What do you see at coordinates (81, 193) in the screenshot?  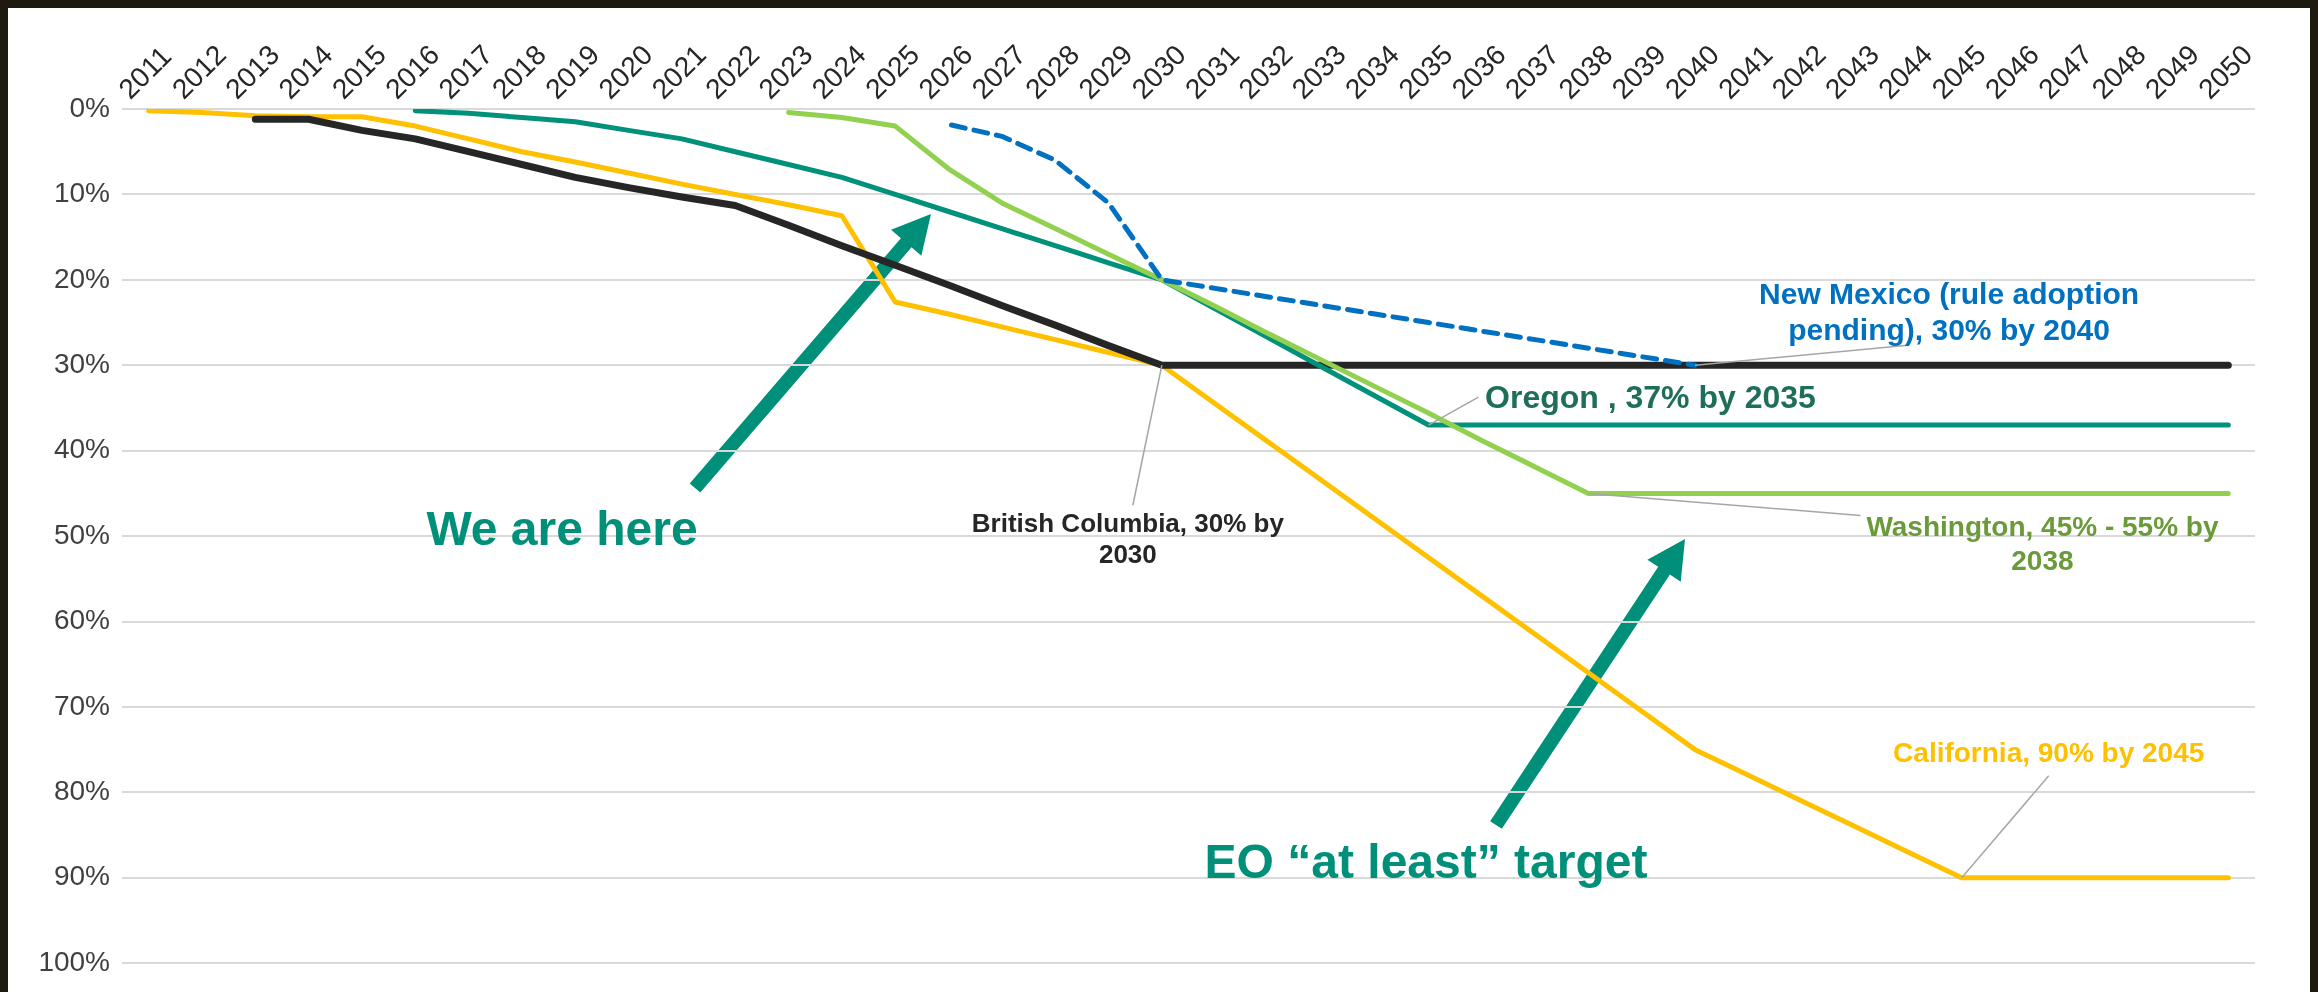 I see `y-tick-label: 10%` at bounding box center [81, 193].